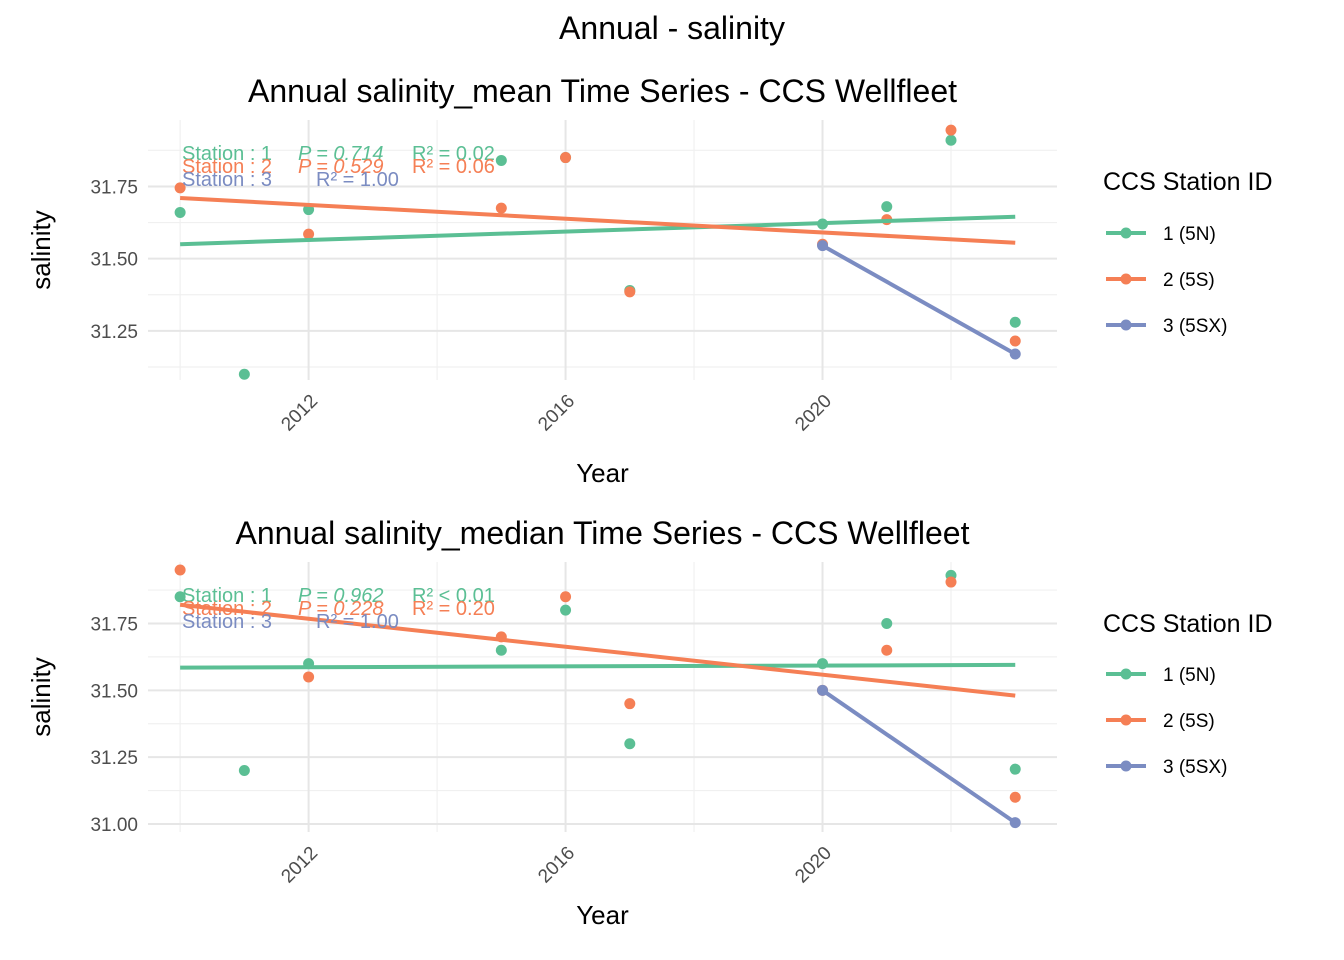 This screenshot has width=1344, height=960. I want to click on annotation-p-value: P = 0.228, so click(340, 609).